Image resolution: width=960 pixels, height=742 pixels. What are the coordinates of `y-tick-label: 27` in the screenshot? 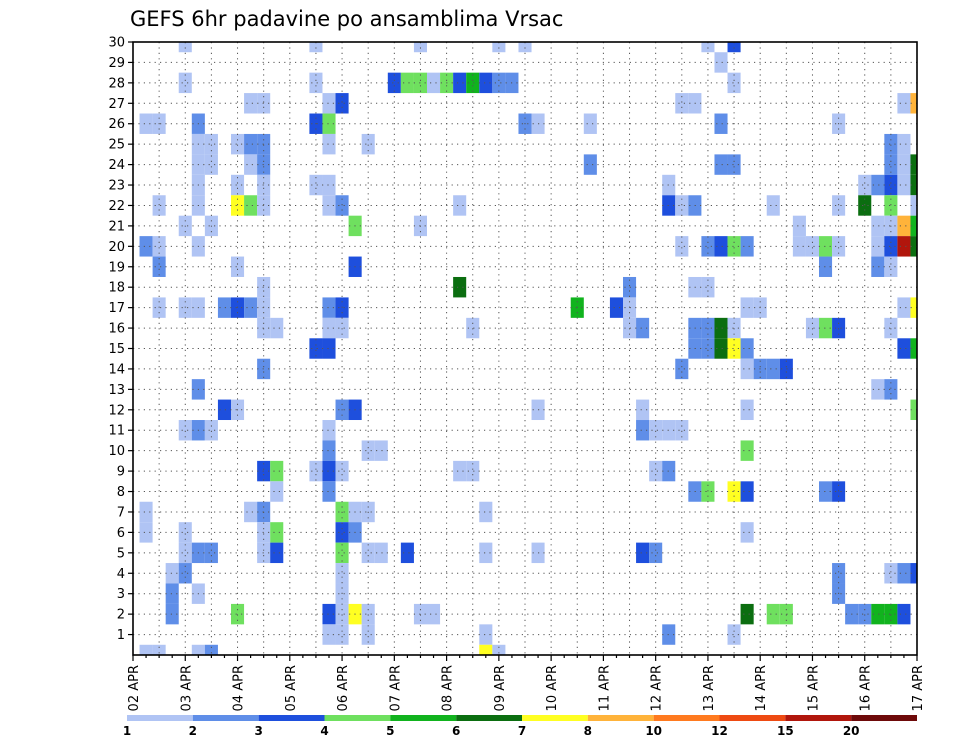 It's located at (116, 104).